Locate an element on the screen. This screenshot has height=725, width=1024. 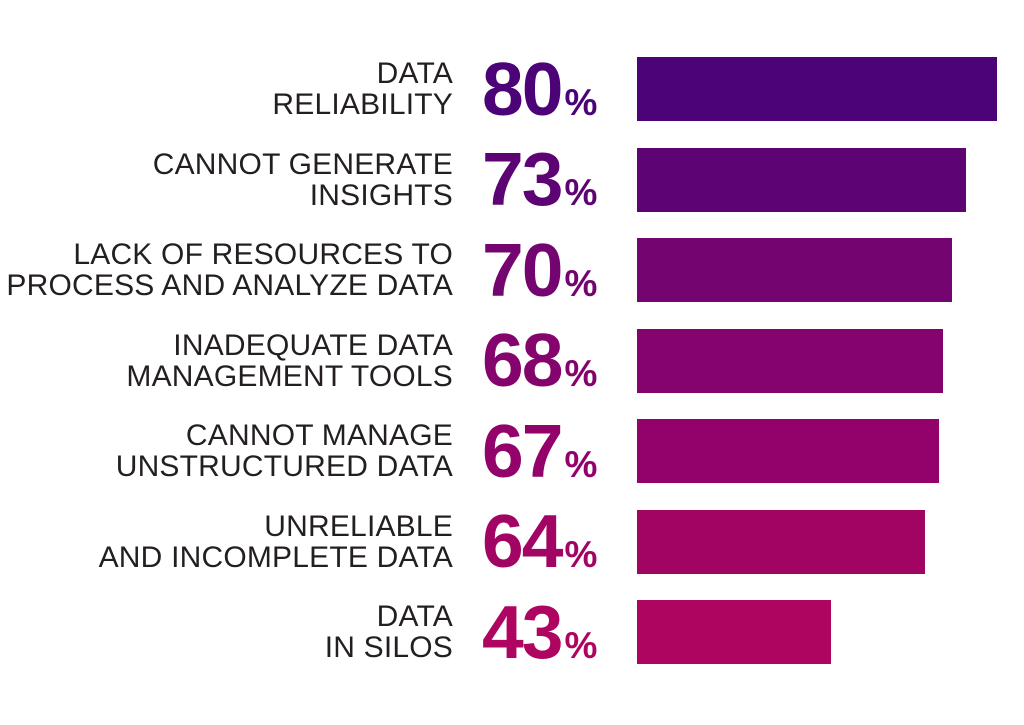
bar-row: INADEQUATE DATA MANAGEMENT TOOLS 68 % is located at coordinates (512, 361).